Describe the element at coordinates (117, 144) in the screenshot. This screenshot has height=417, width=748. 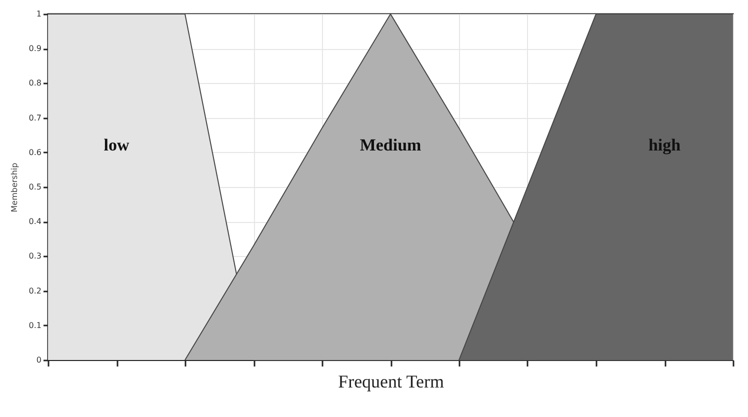
I see `series-label: low` at that location.